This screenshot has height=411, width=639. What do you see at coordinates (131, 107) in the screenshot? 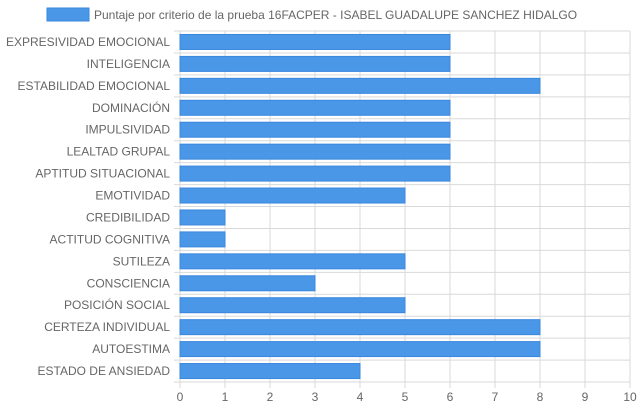
I see `category-label: DOMINACIÓN` at bounding box center [131, 107].